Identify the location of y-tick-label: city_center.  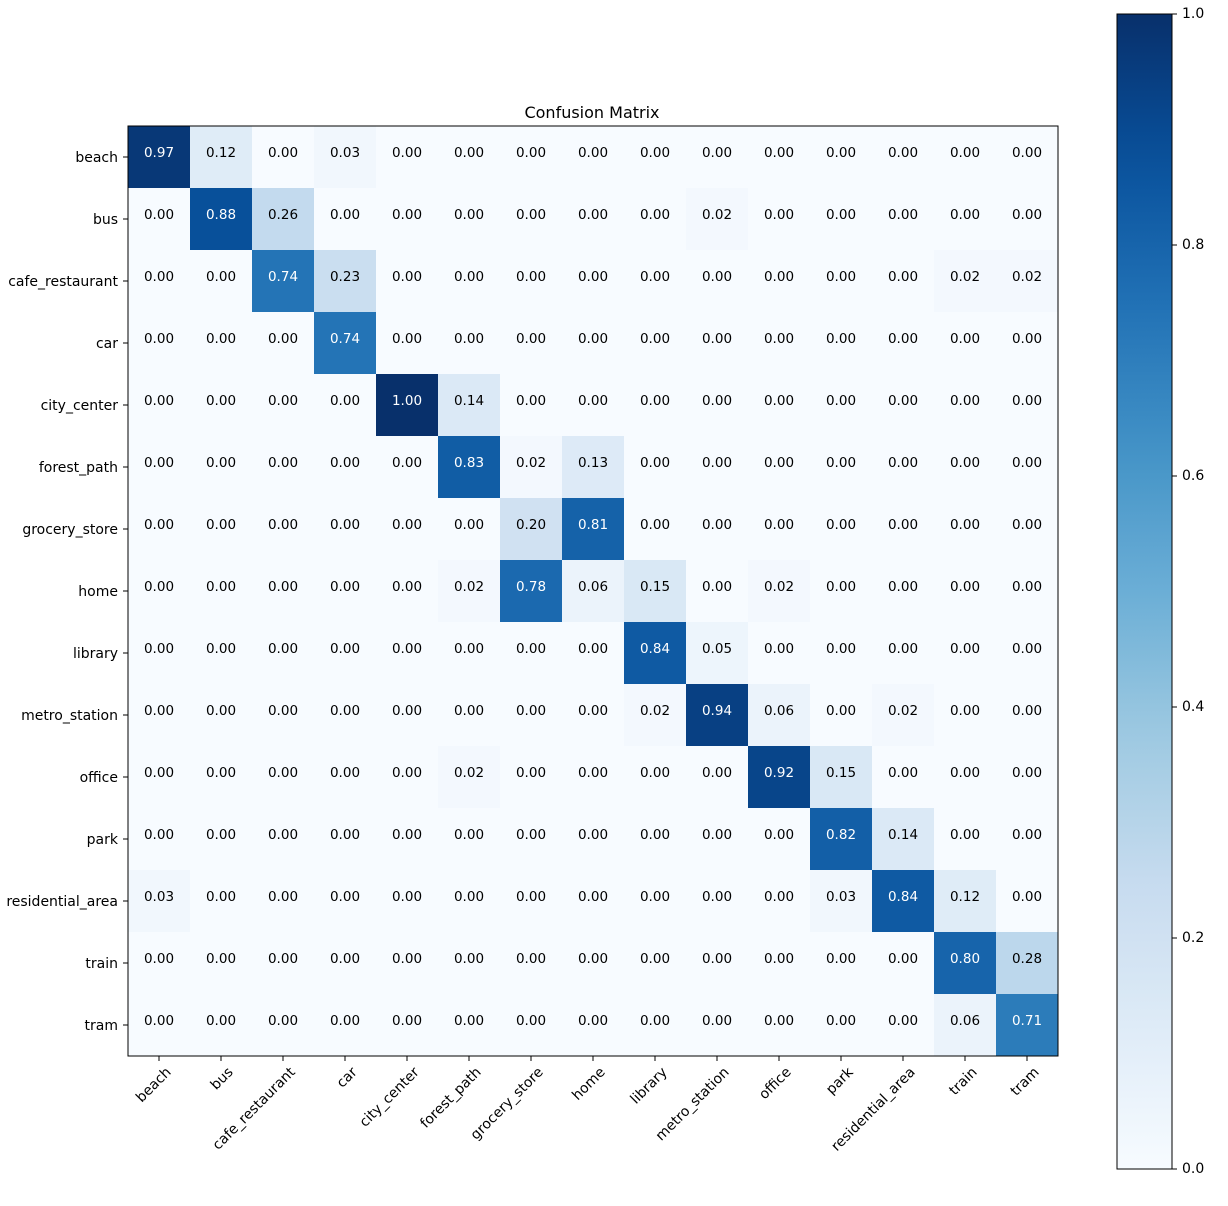
(80, 406).